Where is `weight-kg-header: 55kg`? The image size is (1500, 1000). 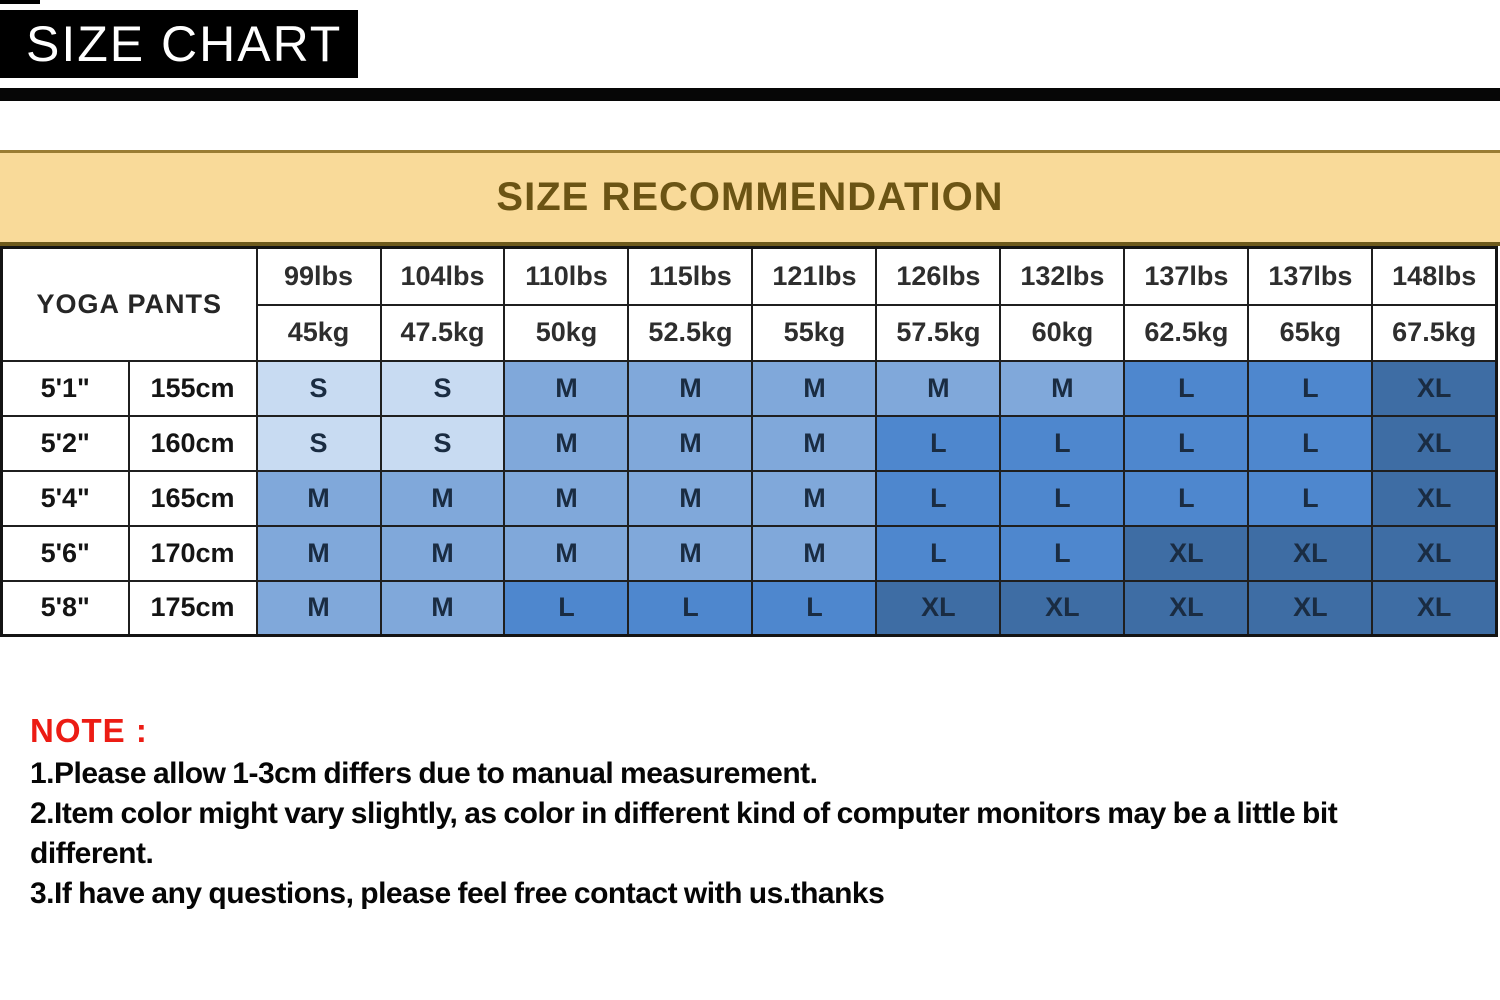 weight-kg-header: 55kg is located at coordinates (814, 332).